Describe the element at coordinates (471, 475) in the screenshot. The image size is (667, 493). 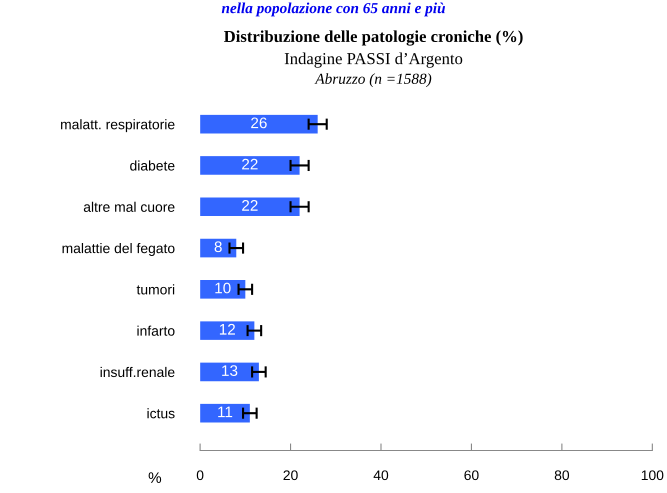
I see `x-tick-label: 60` at that location.